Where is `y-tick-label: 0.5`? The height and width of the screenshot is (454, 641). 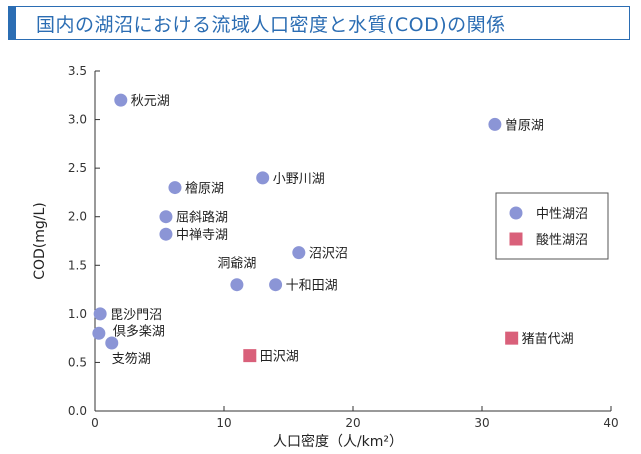
y-tick-label: 0.5 is located at coordinates (77, 362).